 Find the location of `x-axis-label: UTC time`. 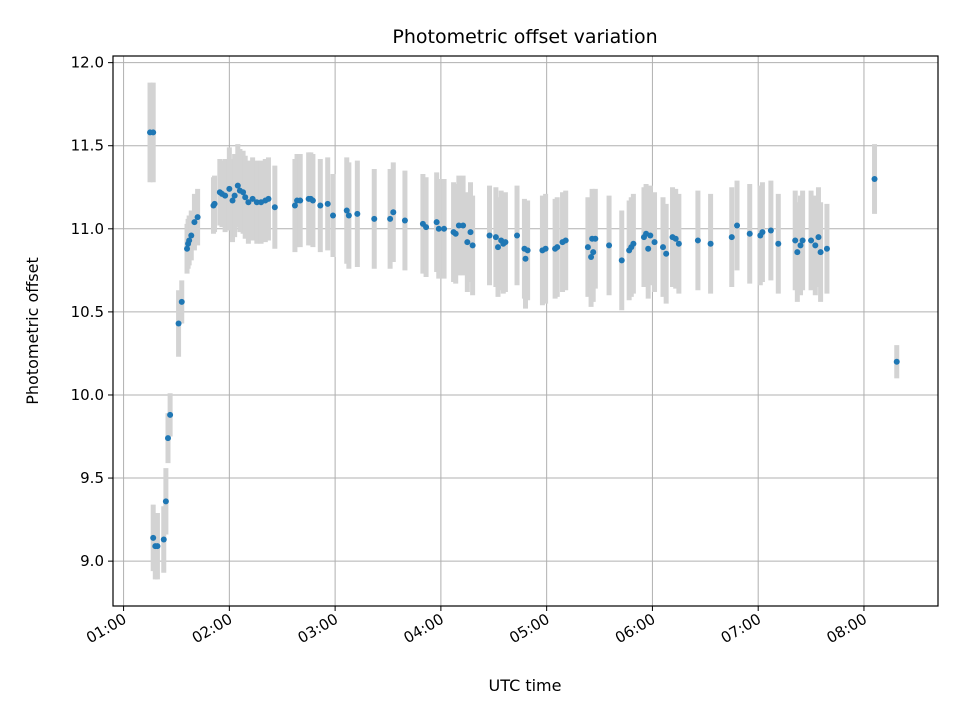

x-axis-label: UTC time is located at coordinates (525, 685).